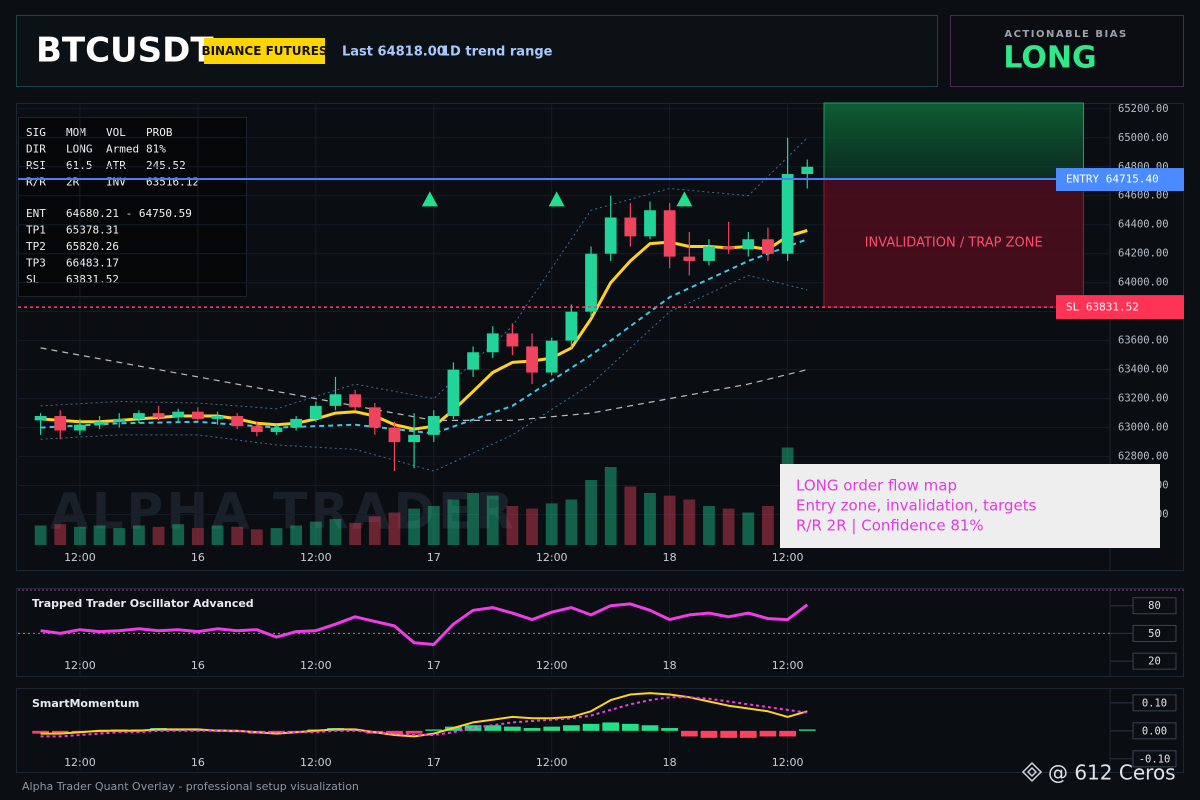  Describe the element at coordinates (1143, 428) in the screenshot. I see `y-tick-label: 63000.00` at that location.